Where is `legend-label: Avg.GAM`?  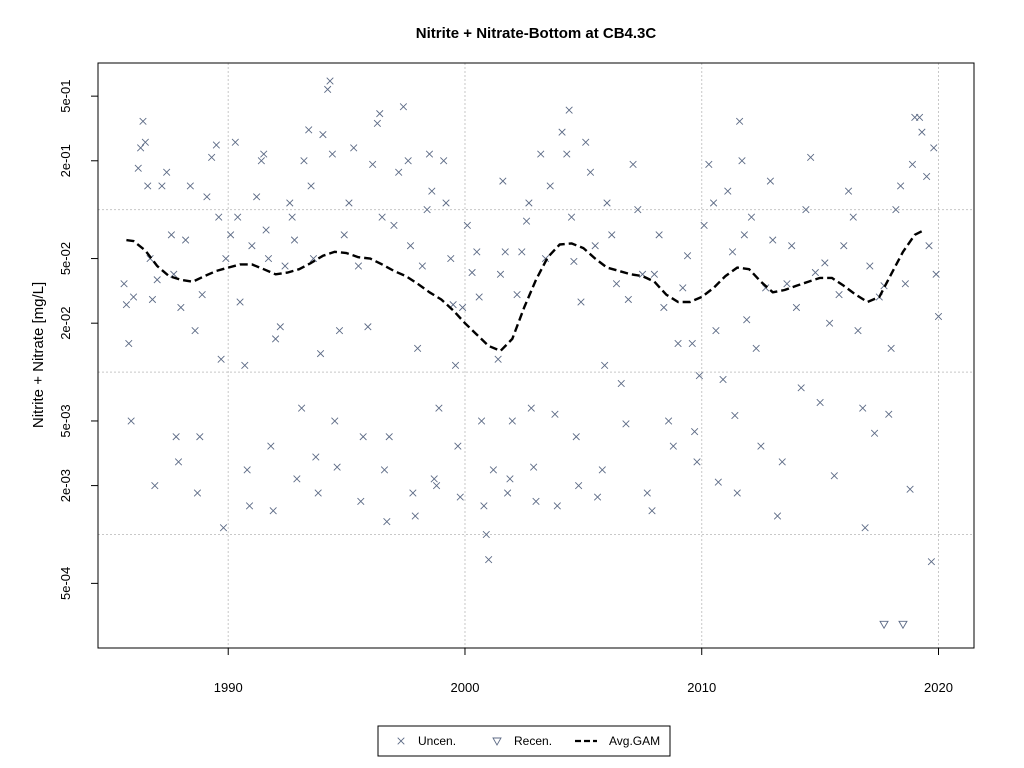
legend-label: Avg.GAM is located at coordinates (634, 741).